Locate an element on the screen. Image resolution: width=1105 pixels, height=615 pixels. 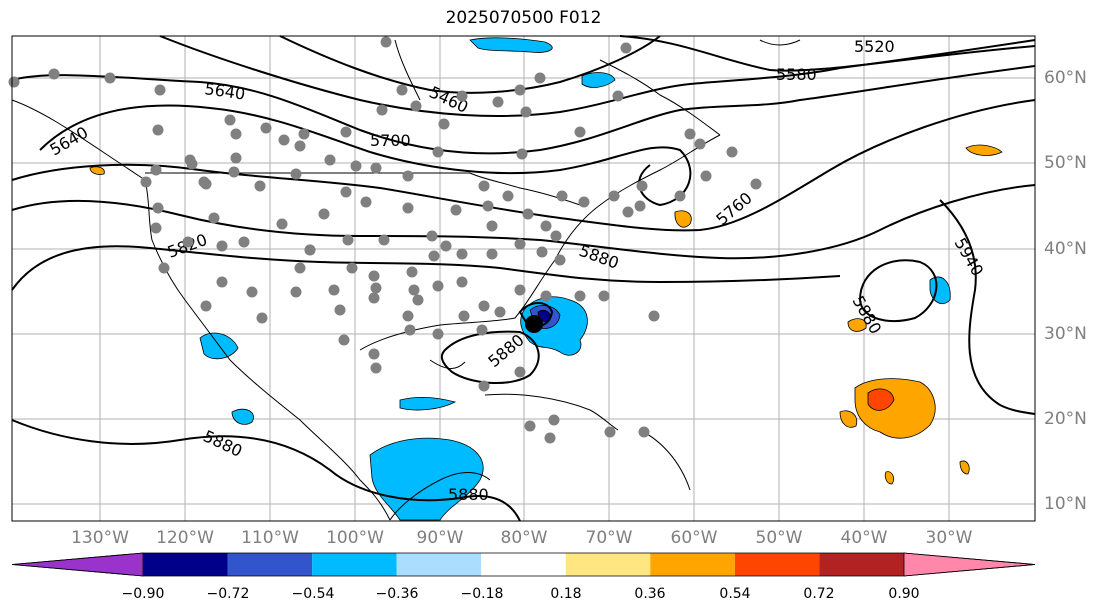
lat-label: 10°N is located at coordinates (1065, 504).